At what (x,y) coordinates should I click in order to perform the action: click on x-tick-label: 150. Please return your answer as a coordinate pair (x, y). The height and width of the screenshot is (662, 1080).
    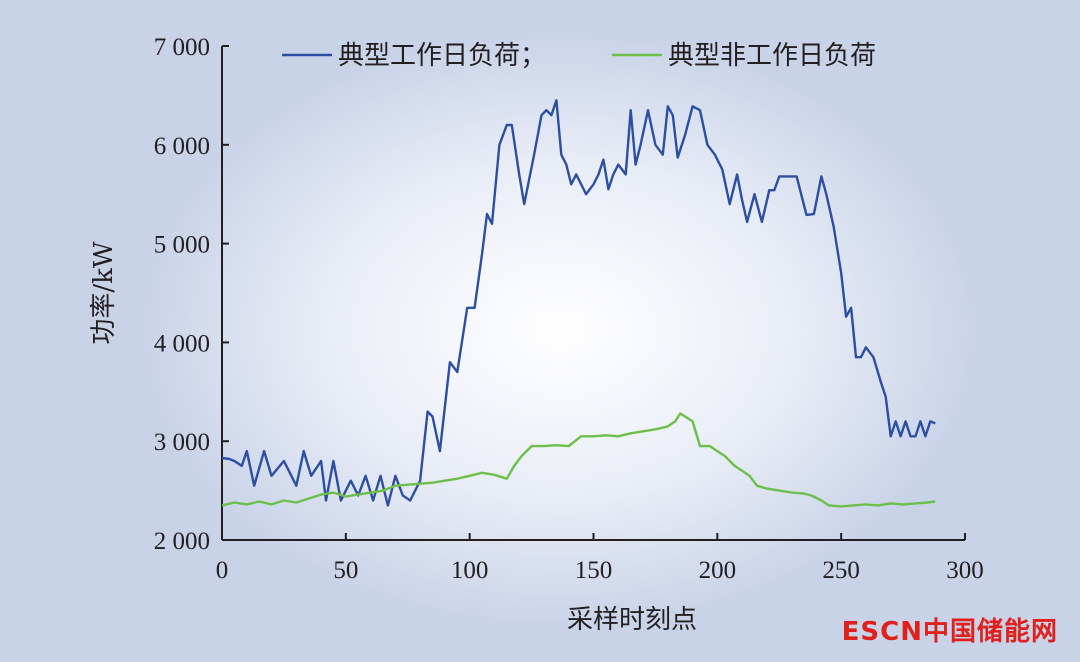
    Looking at the image, I should click on (594, 570).